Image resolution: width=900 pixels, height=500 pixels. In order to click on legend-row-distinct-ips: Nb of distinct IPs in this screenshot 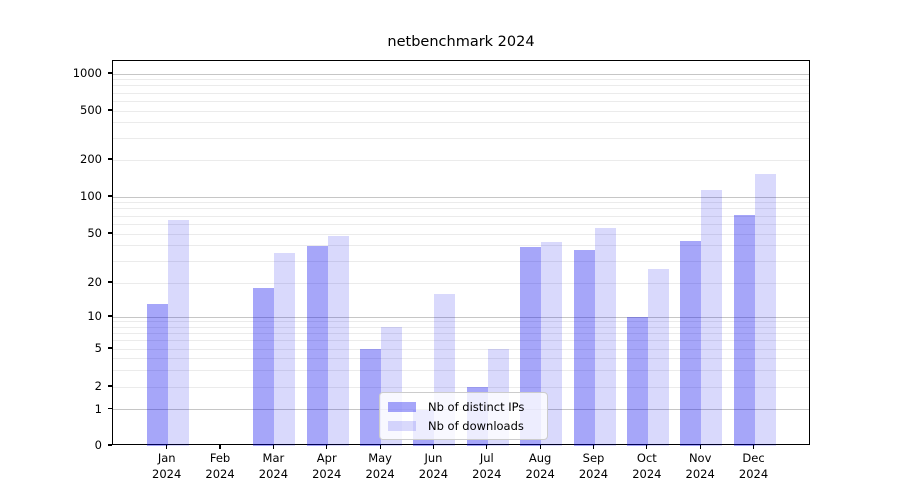, I will do `click(463, 407)`.